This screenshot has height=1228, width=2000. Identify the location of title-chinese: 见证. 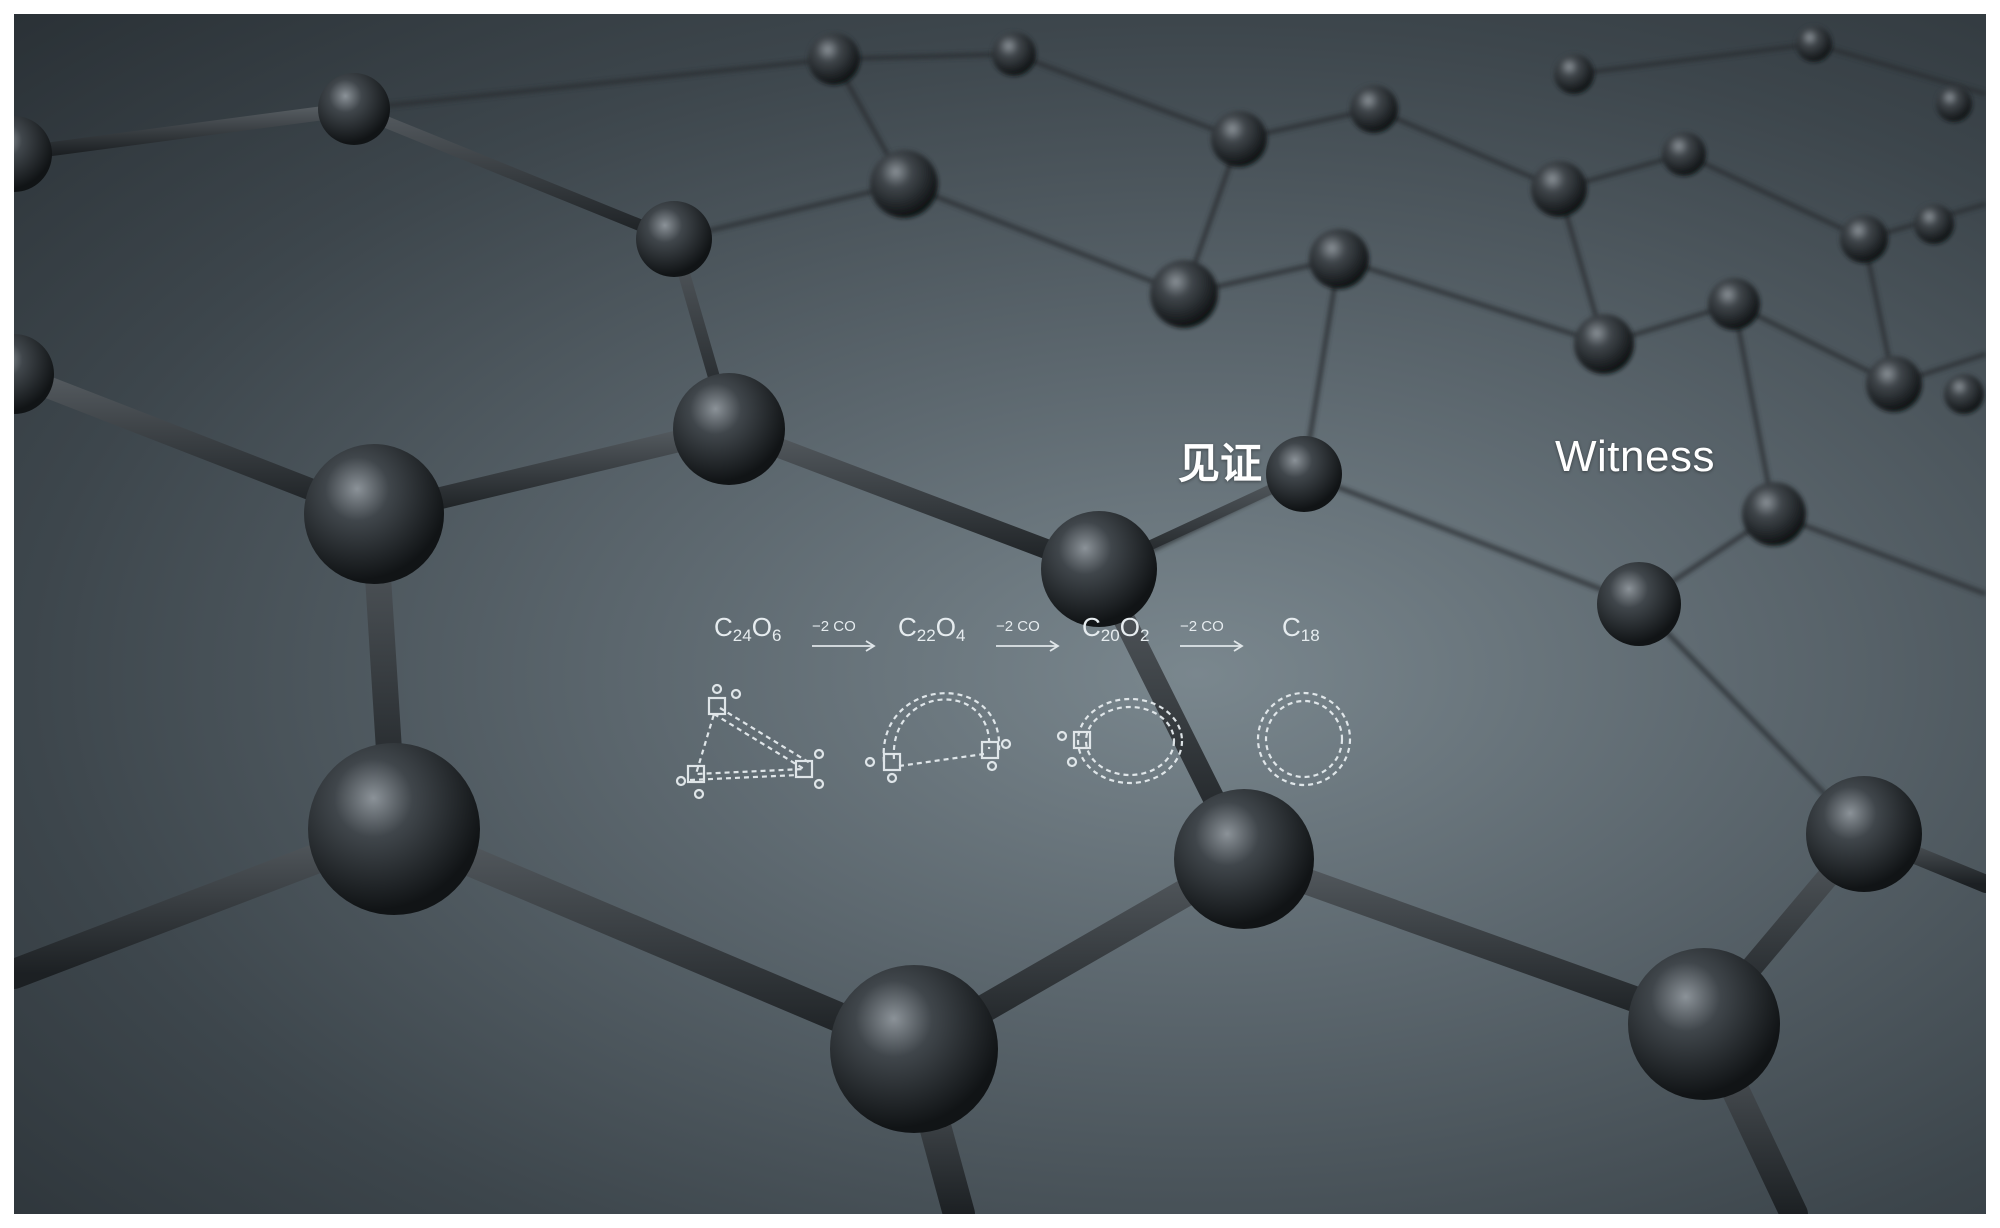
(1220, 463).